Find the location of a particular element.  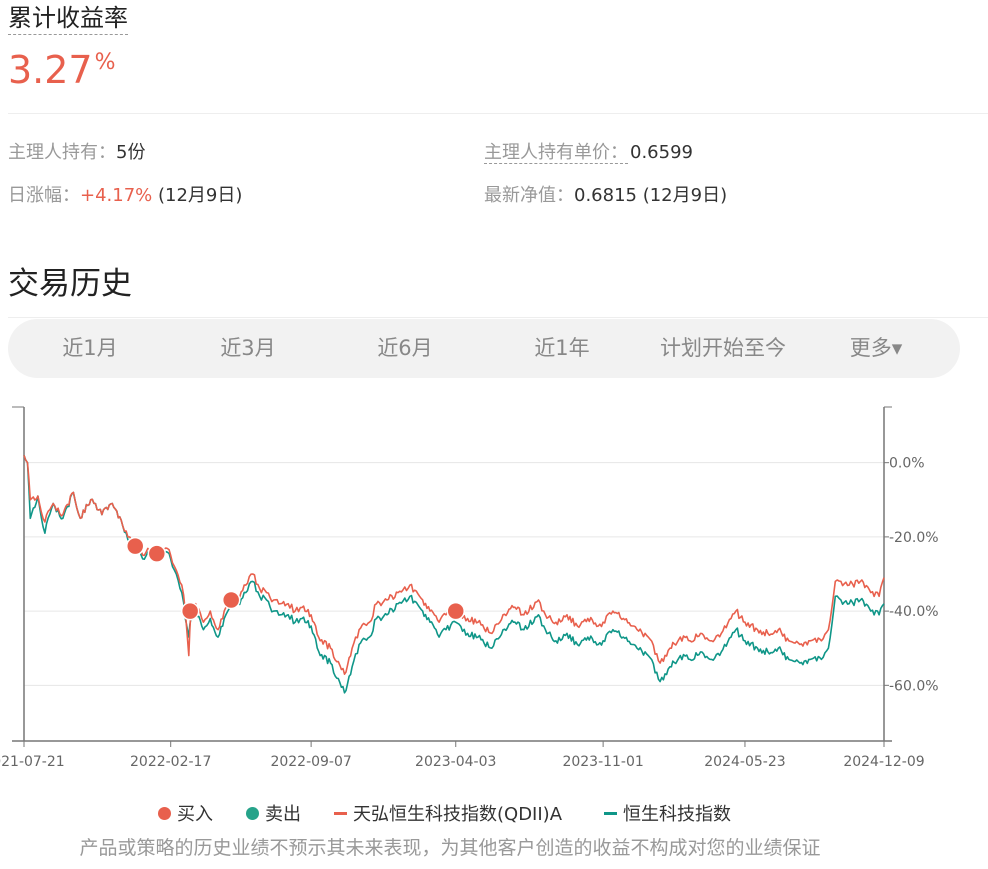

legend-sell: 卖出 is located at coordinates (273, 815).